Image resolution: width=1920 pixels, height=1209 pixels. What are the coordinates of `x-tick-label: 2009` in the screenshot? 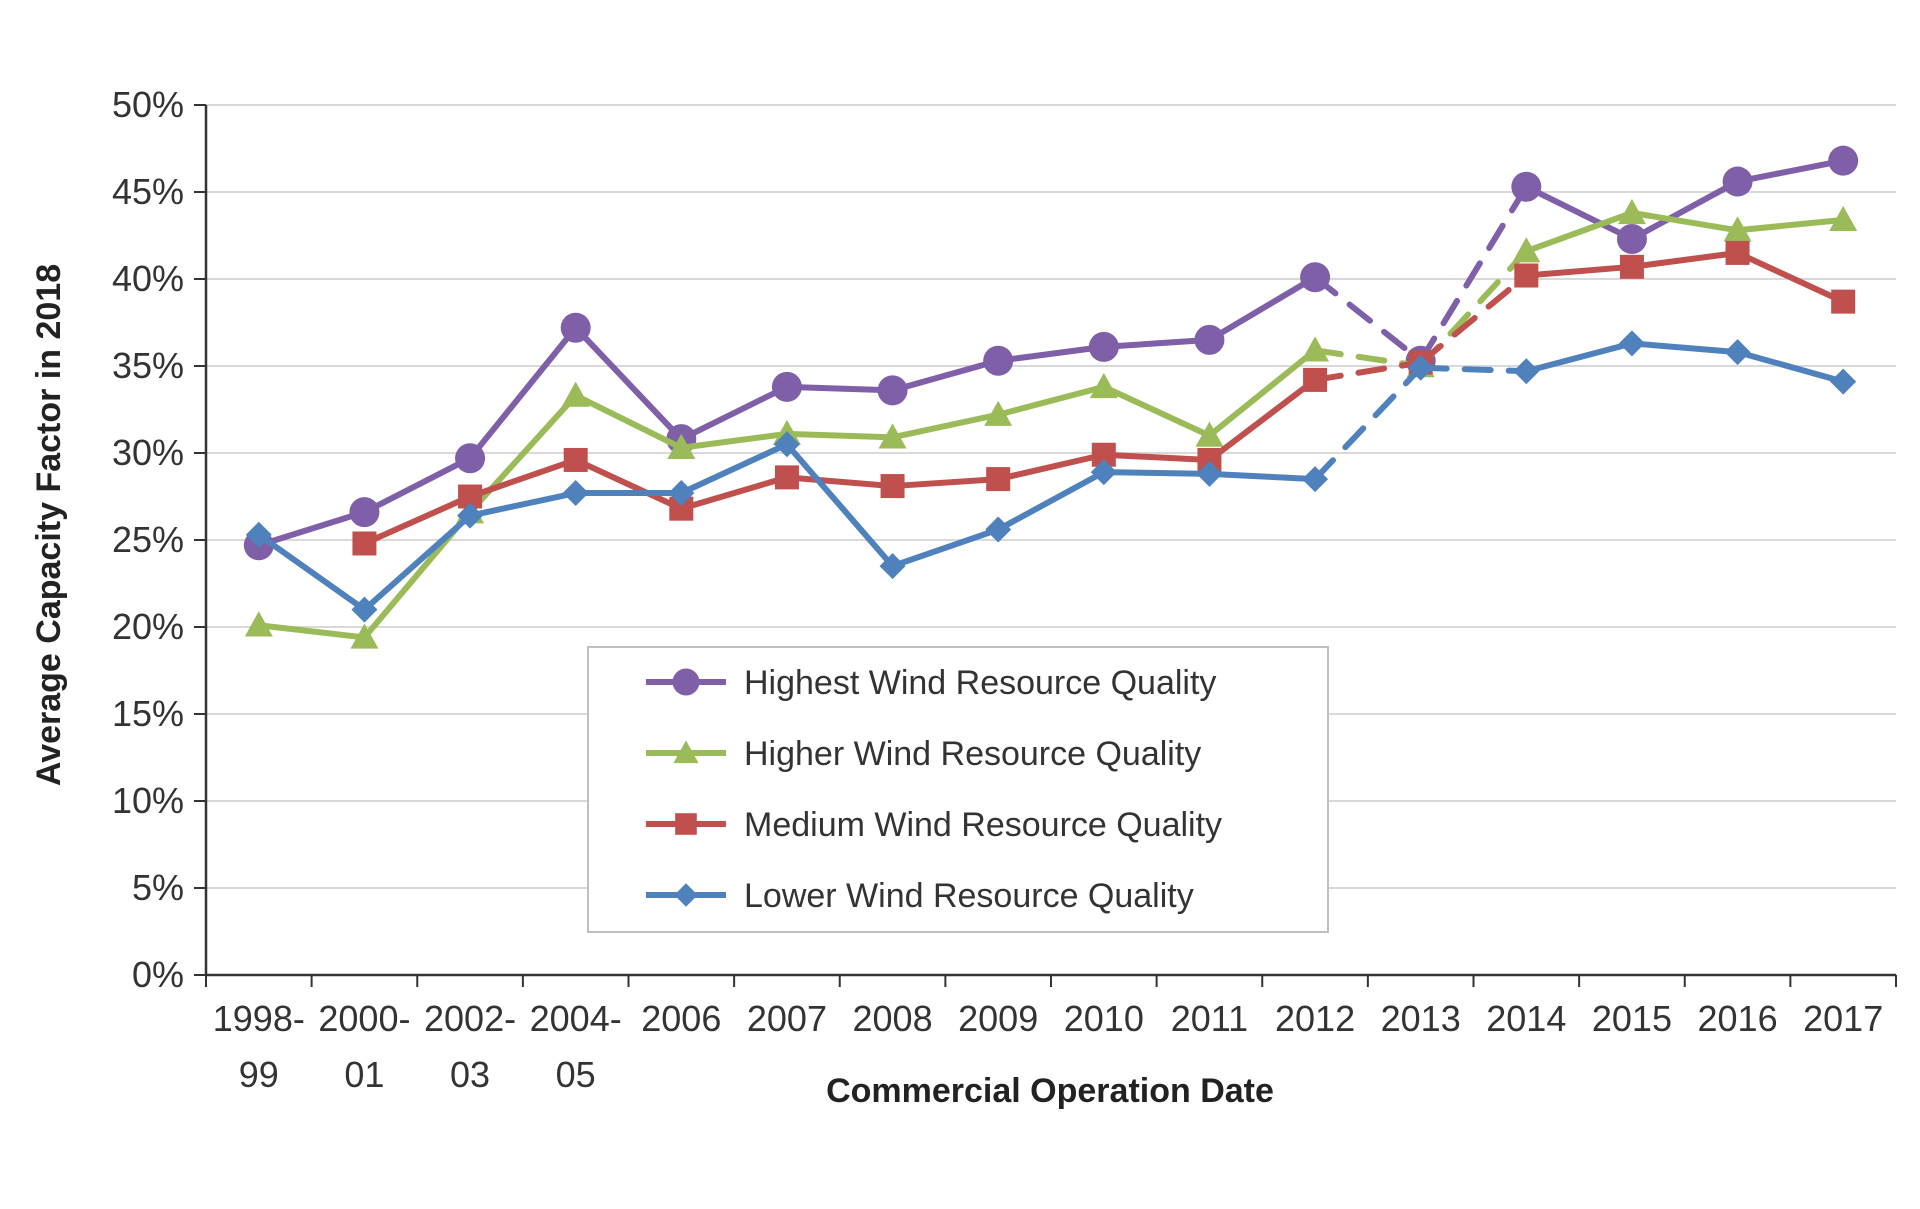 It's located at (998, 1018).